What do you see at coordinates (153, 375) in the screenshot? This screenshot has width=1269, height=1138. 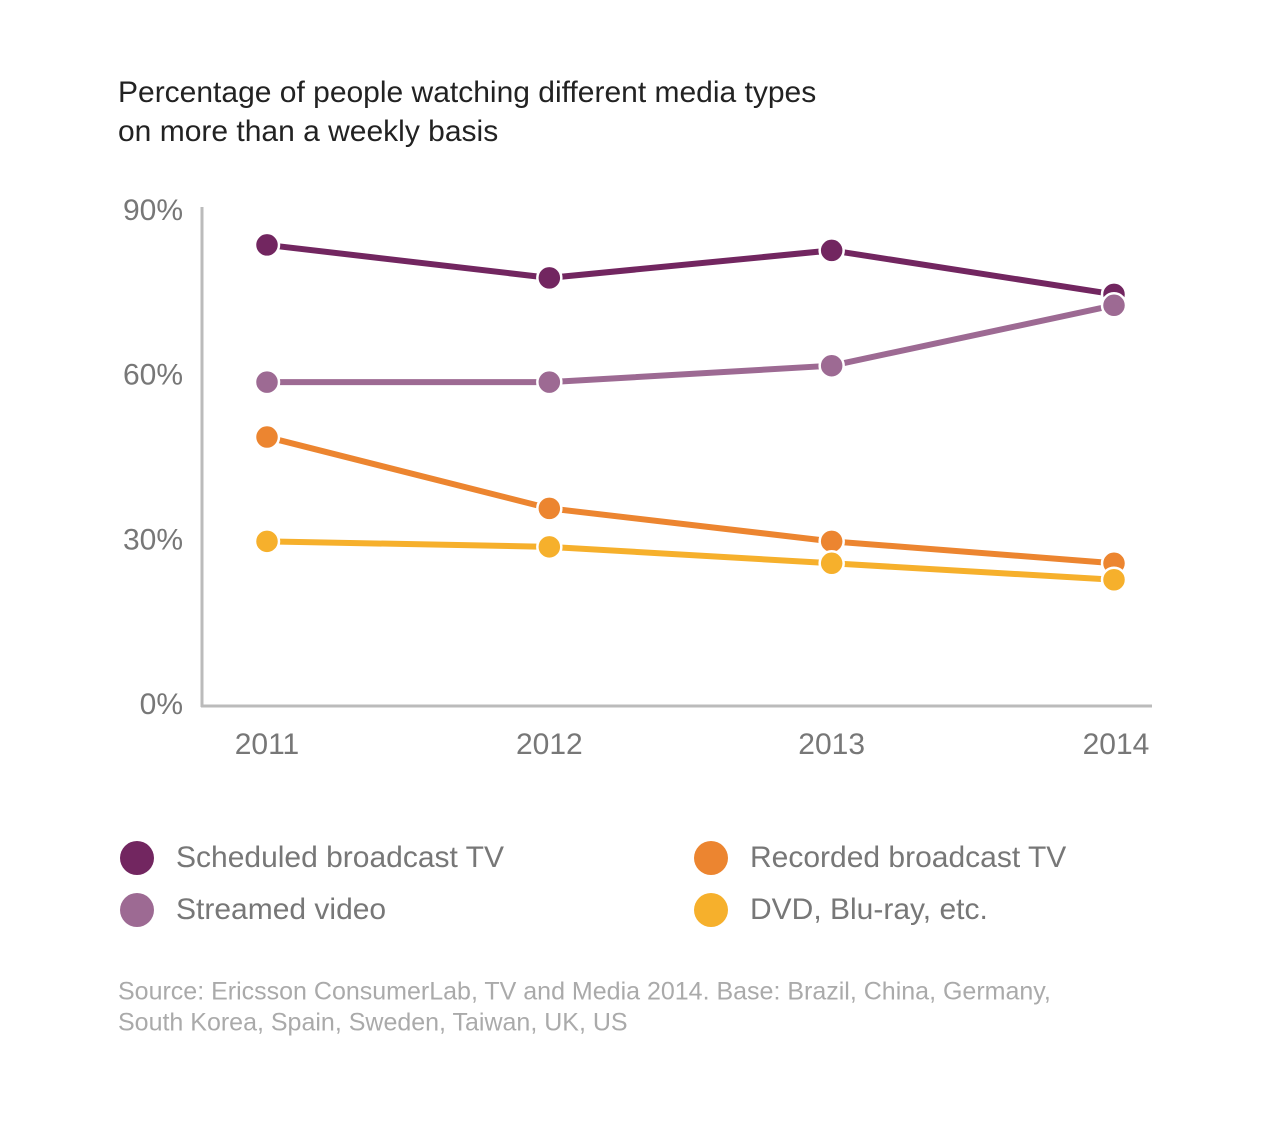 I see `y-tick-label: 60%` at bounding box center [153, 375].